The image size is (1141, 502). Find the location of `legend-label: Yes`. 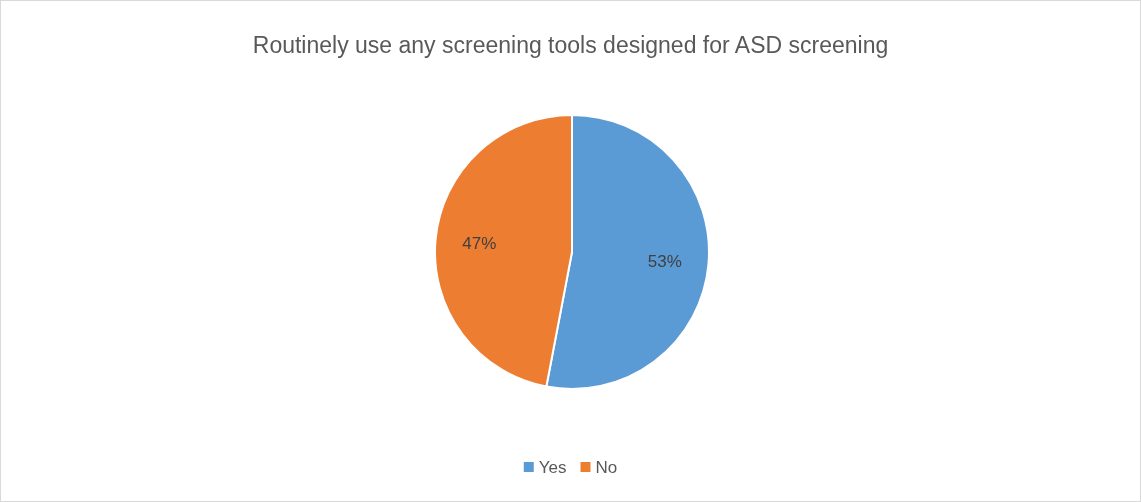

legend-label: Yes is located at coordinates (552, 467).